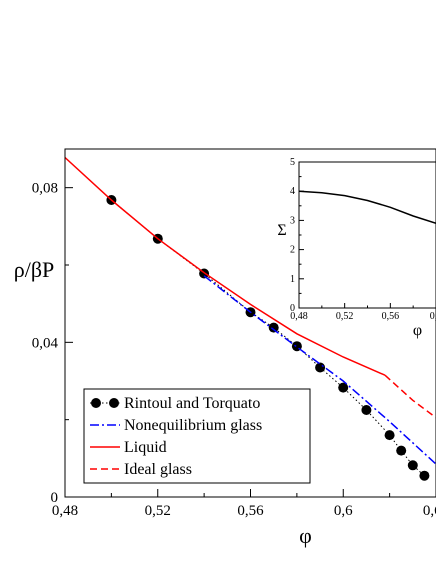 Image resolution: width=436 pixels, height=564 pixels. I want to click on inset-y-tick-label: 1, so click(292, 279).